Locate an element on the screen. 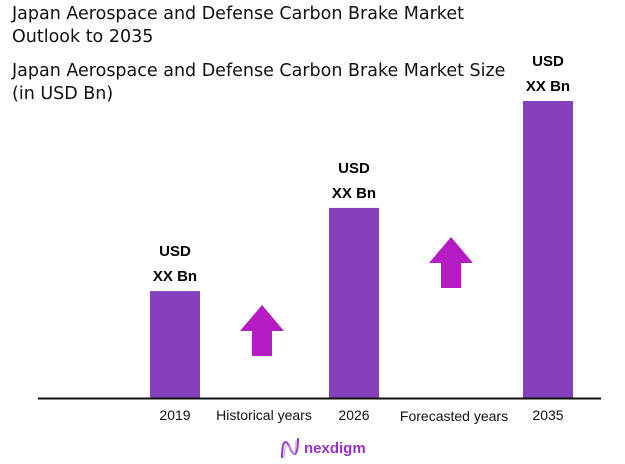 The image size is (625, 464). nexdigm-logo: nexdigm is located at coordinates (323, 448).